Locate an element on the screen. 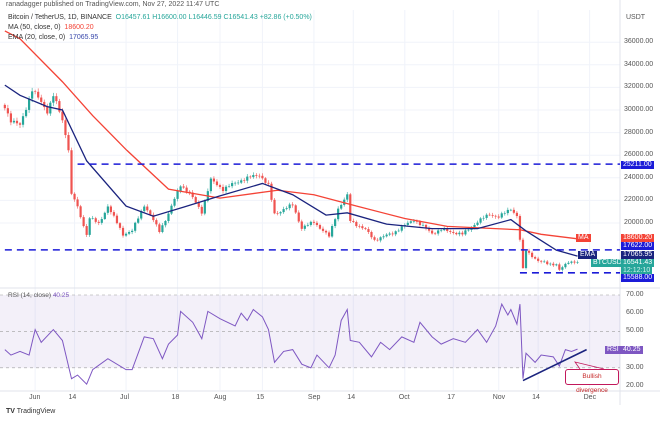 The image size is (660, 422). rsi-legend: RSI (14, close) 40.25 is located at coordinates (38, 295).